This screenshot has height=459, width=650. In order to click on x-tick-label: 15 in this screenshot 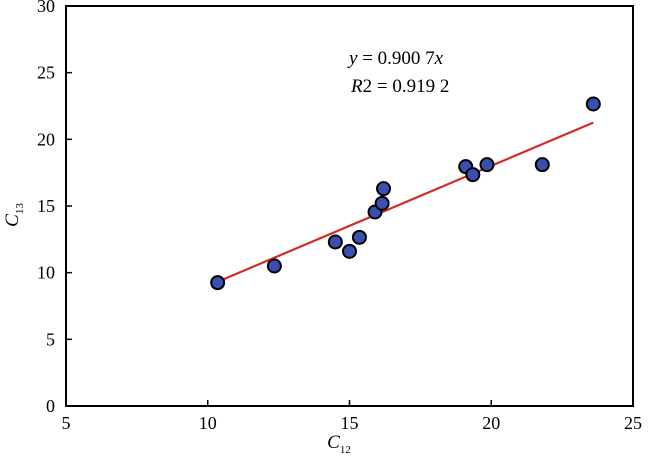, I will do `click(350, 423)`.